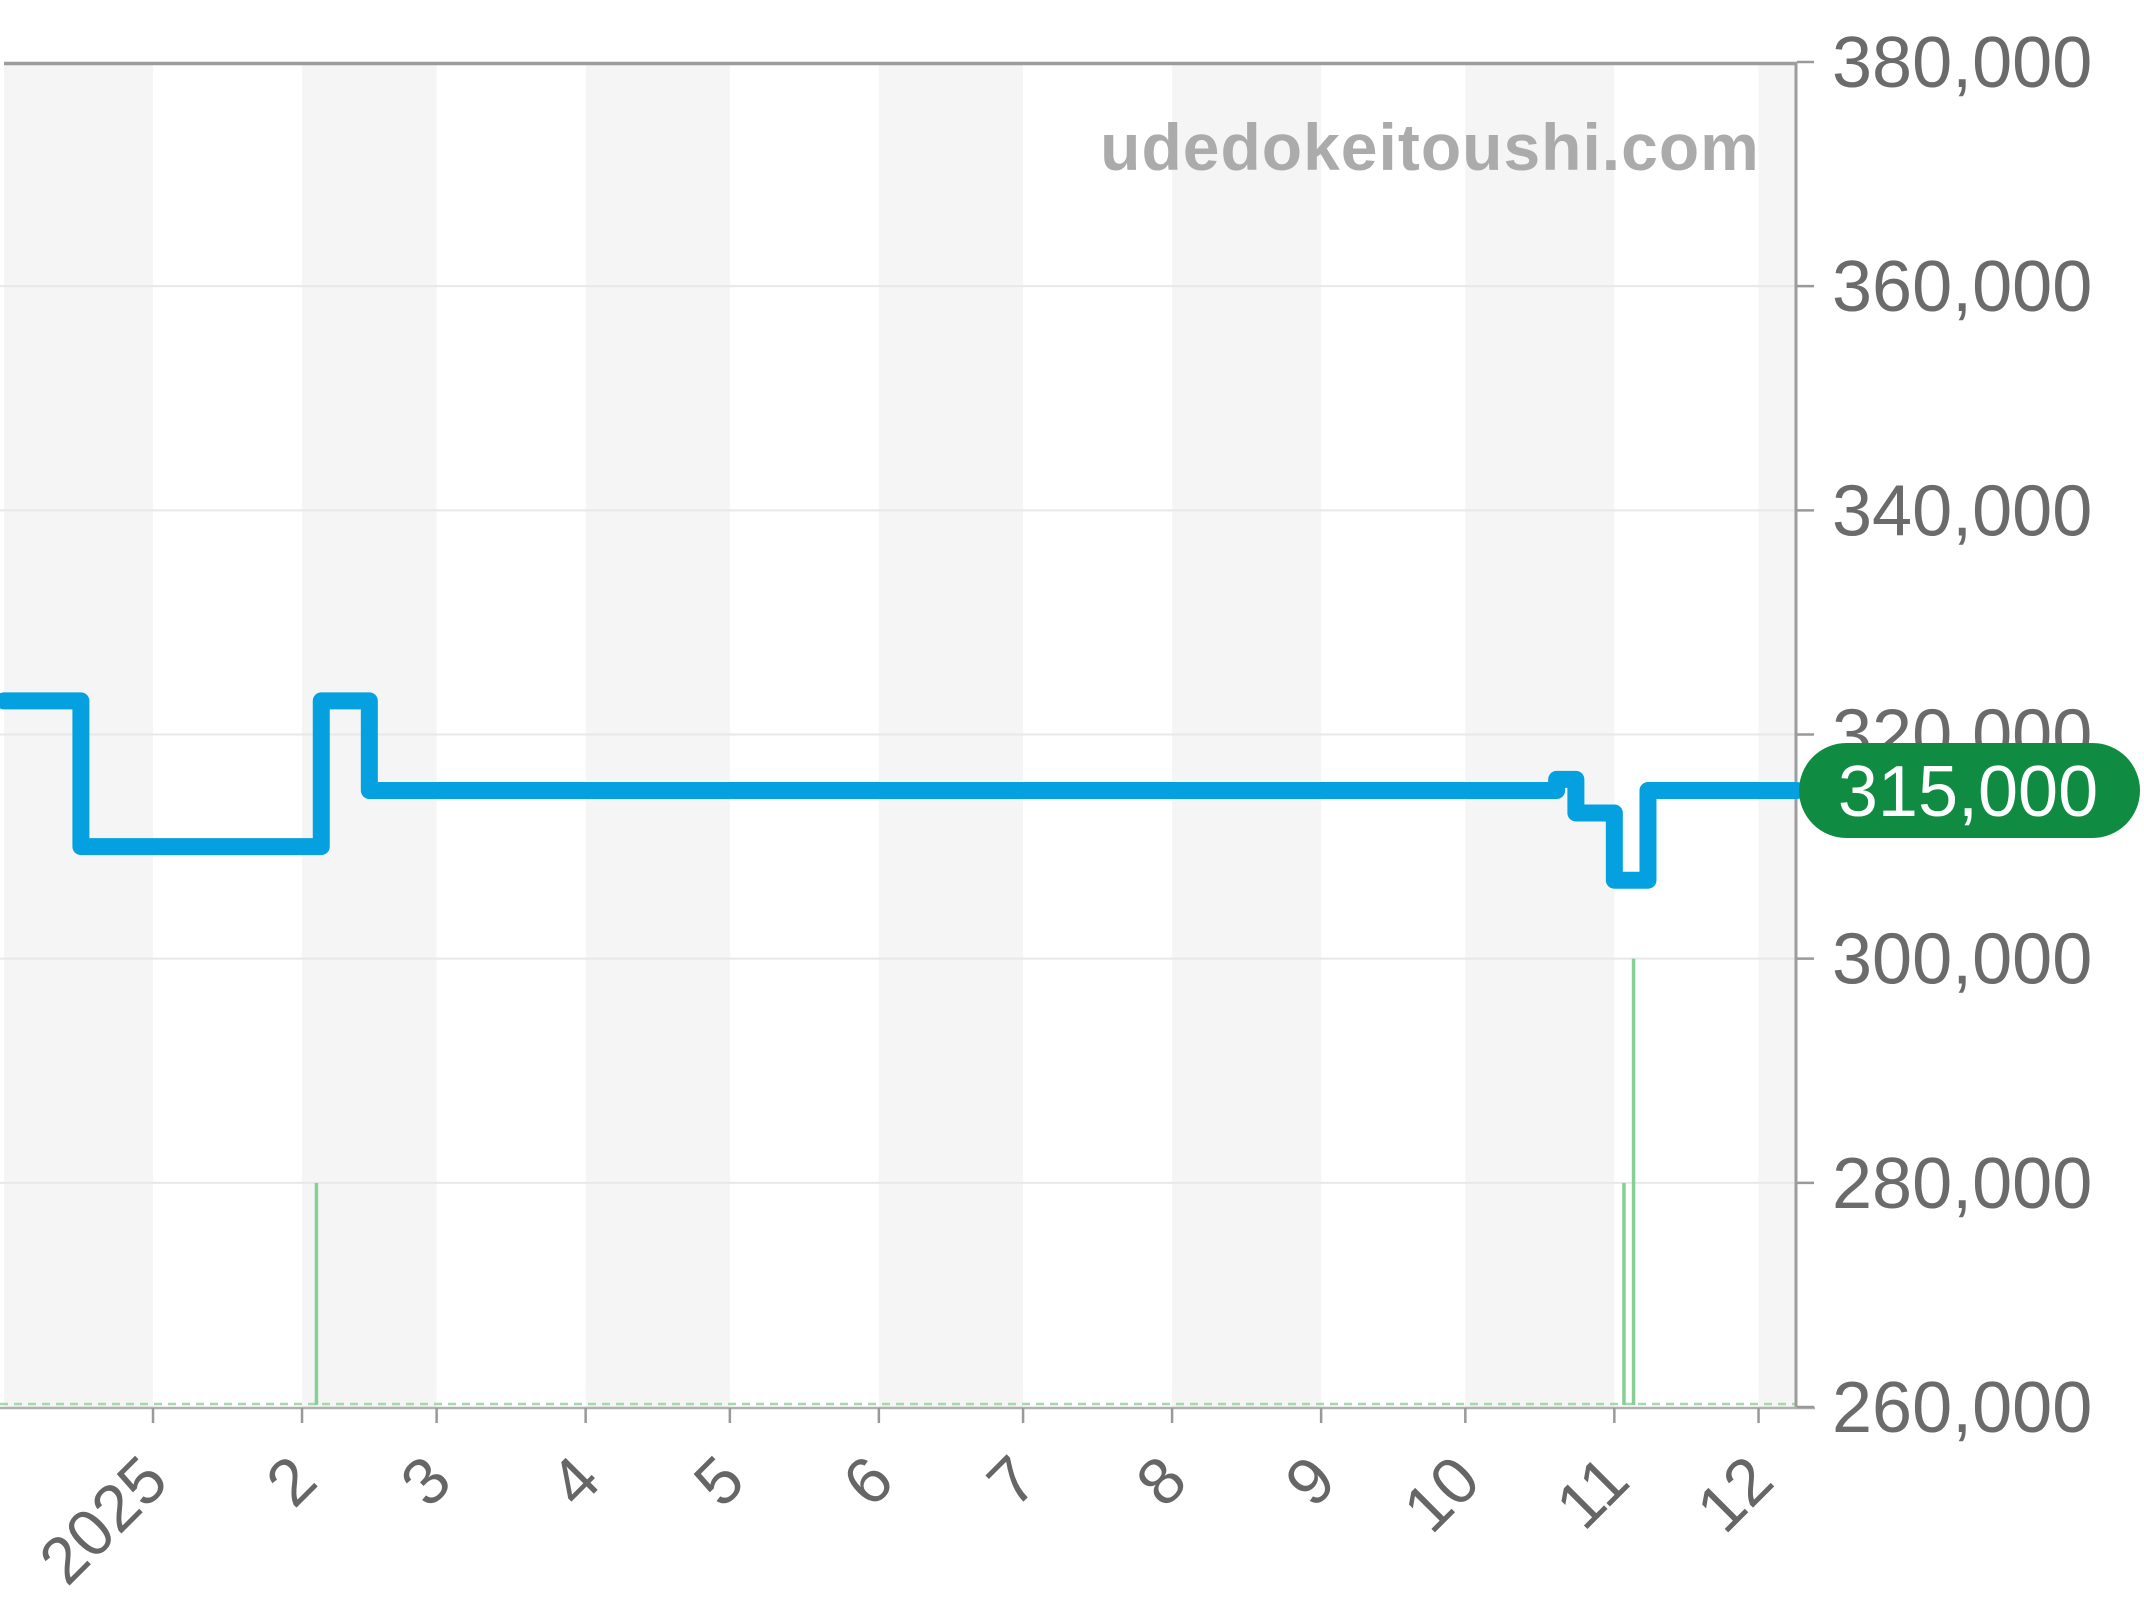 The width and height of the screenshot is (2144, 1600). I want to click on y-axis-label: 360,000, so click(1962, 287).